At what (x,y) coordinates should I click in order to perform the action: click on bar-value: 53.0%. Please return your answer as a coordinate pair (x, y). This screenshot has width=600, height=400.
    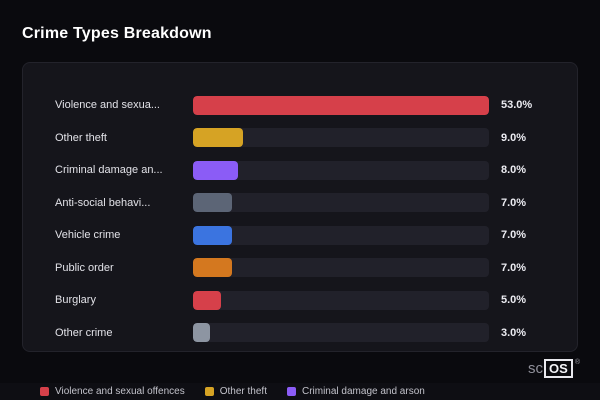
    Looking at the image, I should click on (517, 105).